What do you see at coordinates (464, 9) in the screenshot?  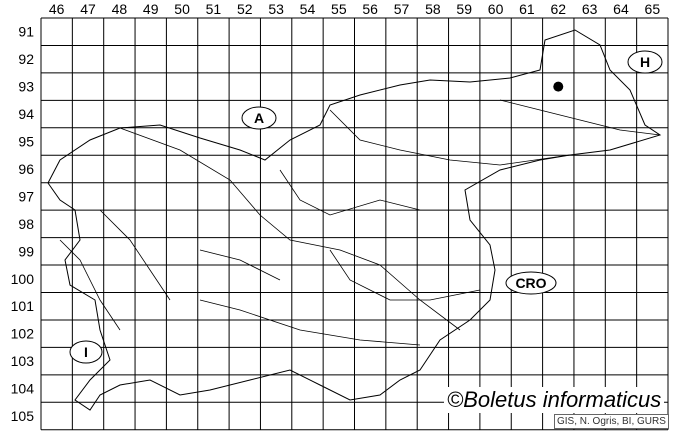 I see `column-label: 59` at bounding box center [464, 9].